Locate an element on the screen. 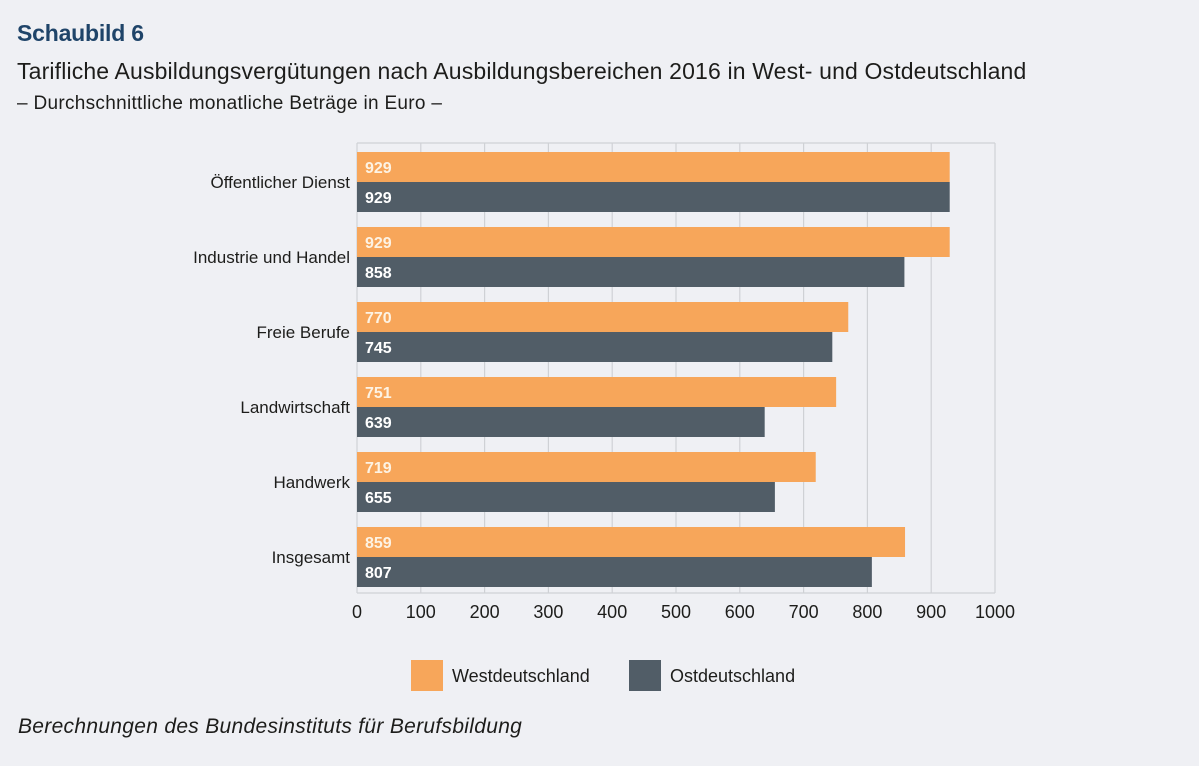 The width and height of the screenshot is (1199, 766). figure-label: Schaubild 6 is located at coordinates (80, 33).